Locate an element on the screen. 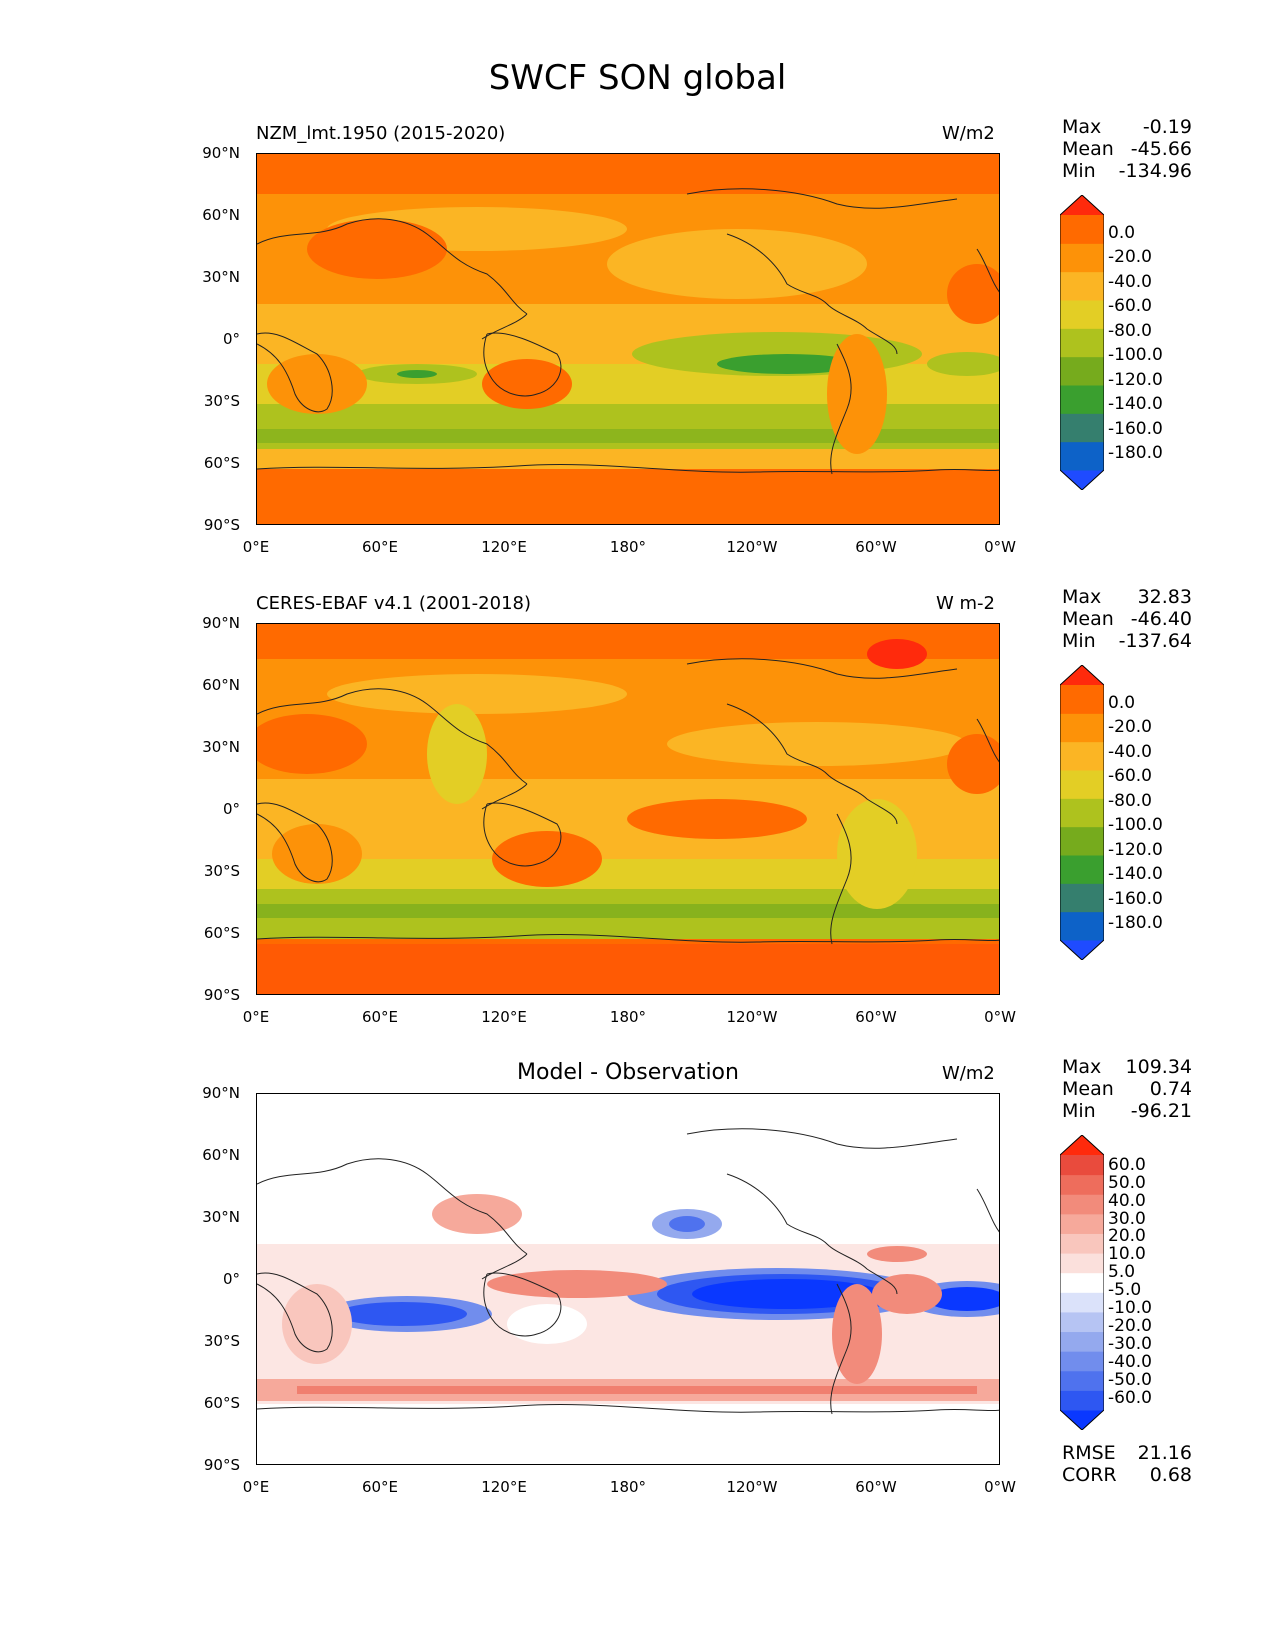 Image resolution: width=1275 pixels, height=1650 pixels. panel3-colorbar is located at coordinates (1082, 1282).